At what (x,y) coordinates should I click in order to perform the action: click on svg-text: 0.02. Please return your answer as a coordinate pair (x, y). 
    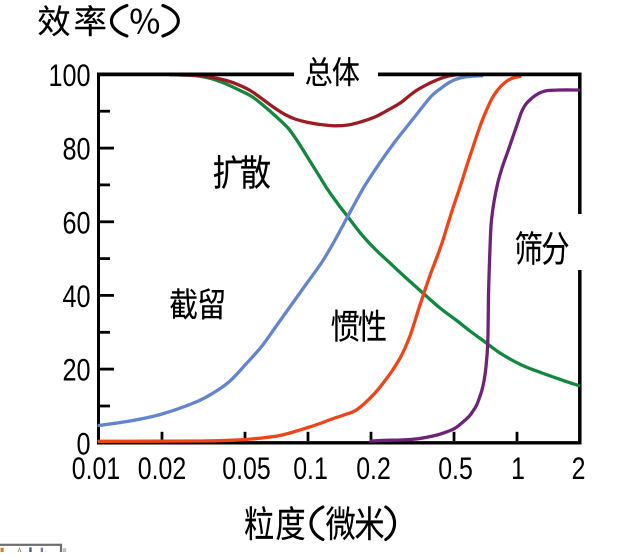
    Looking at the image, I should click on (162, 469).